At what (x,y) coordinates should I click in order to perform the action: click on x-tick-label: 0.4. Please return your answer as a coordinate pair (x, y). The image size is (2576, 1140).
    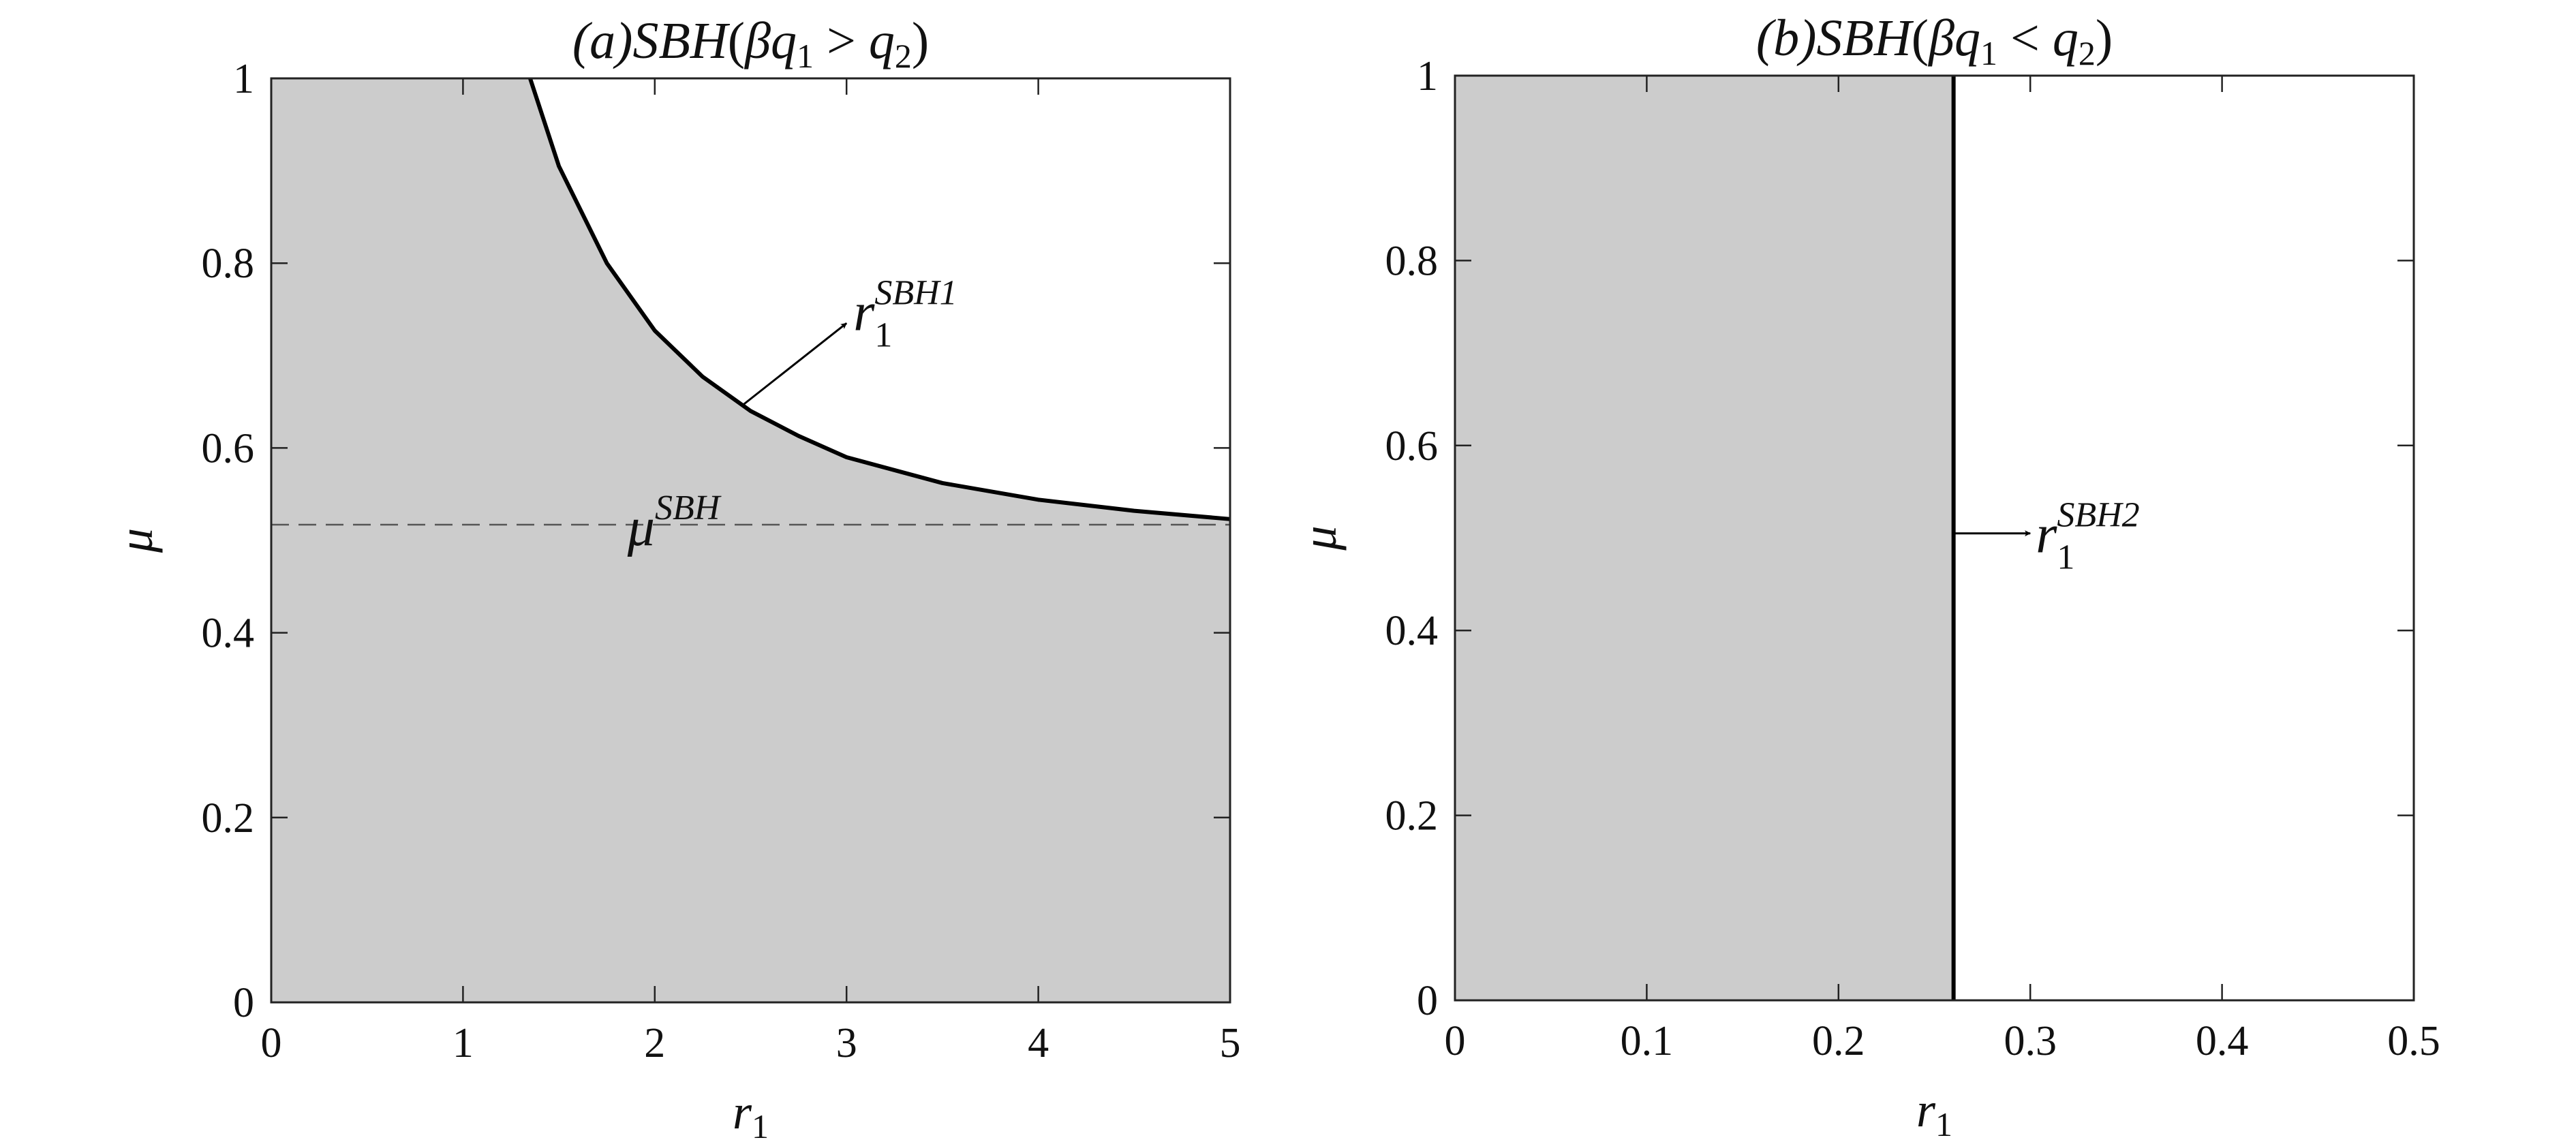
    Looking at the image, I should click on (2222, 1041).